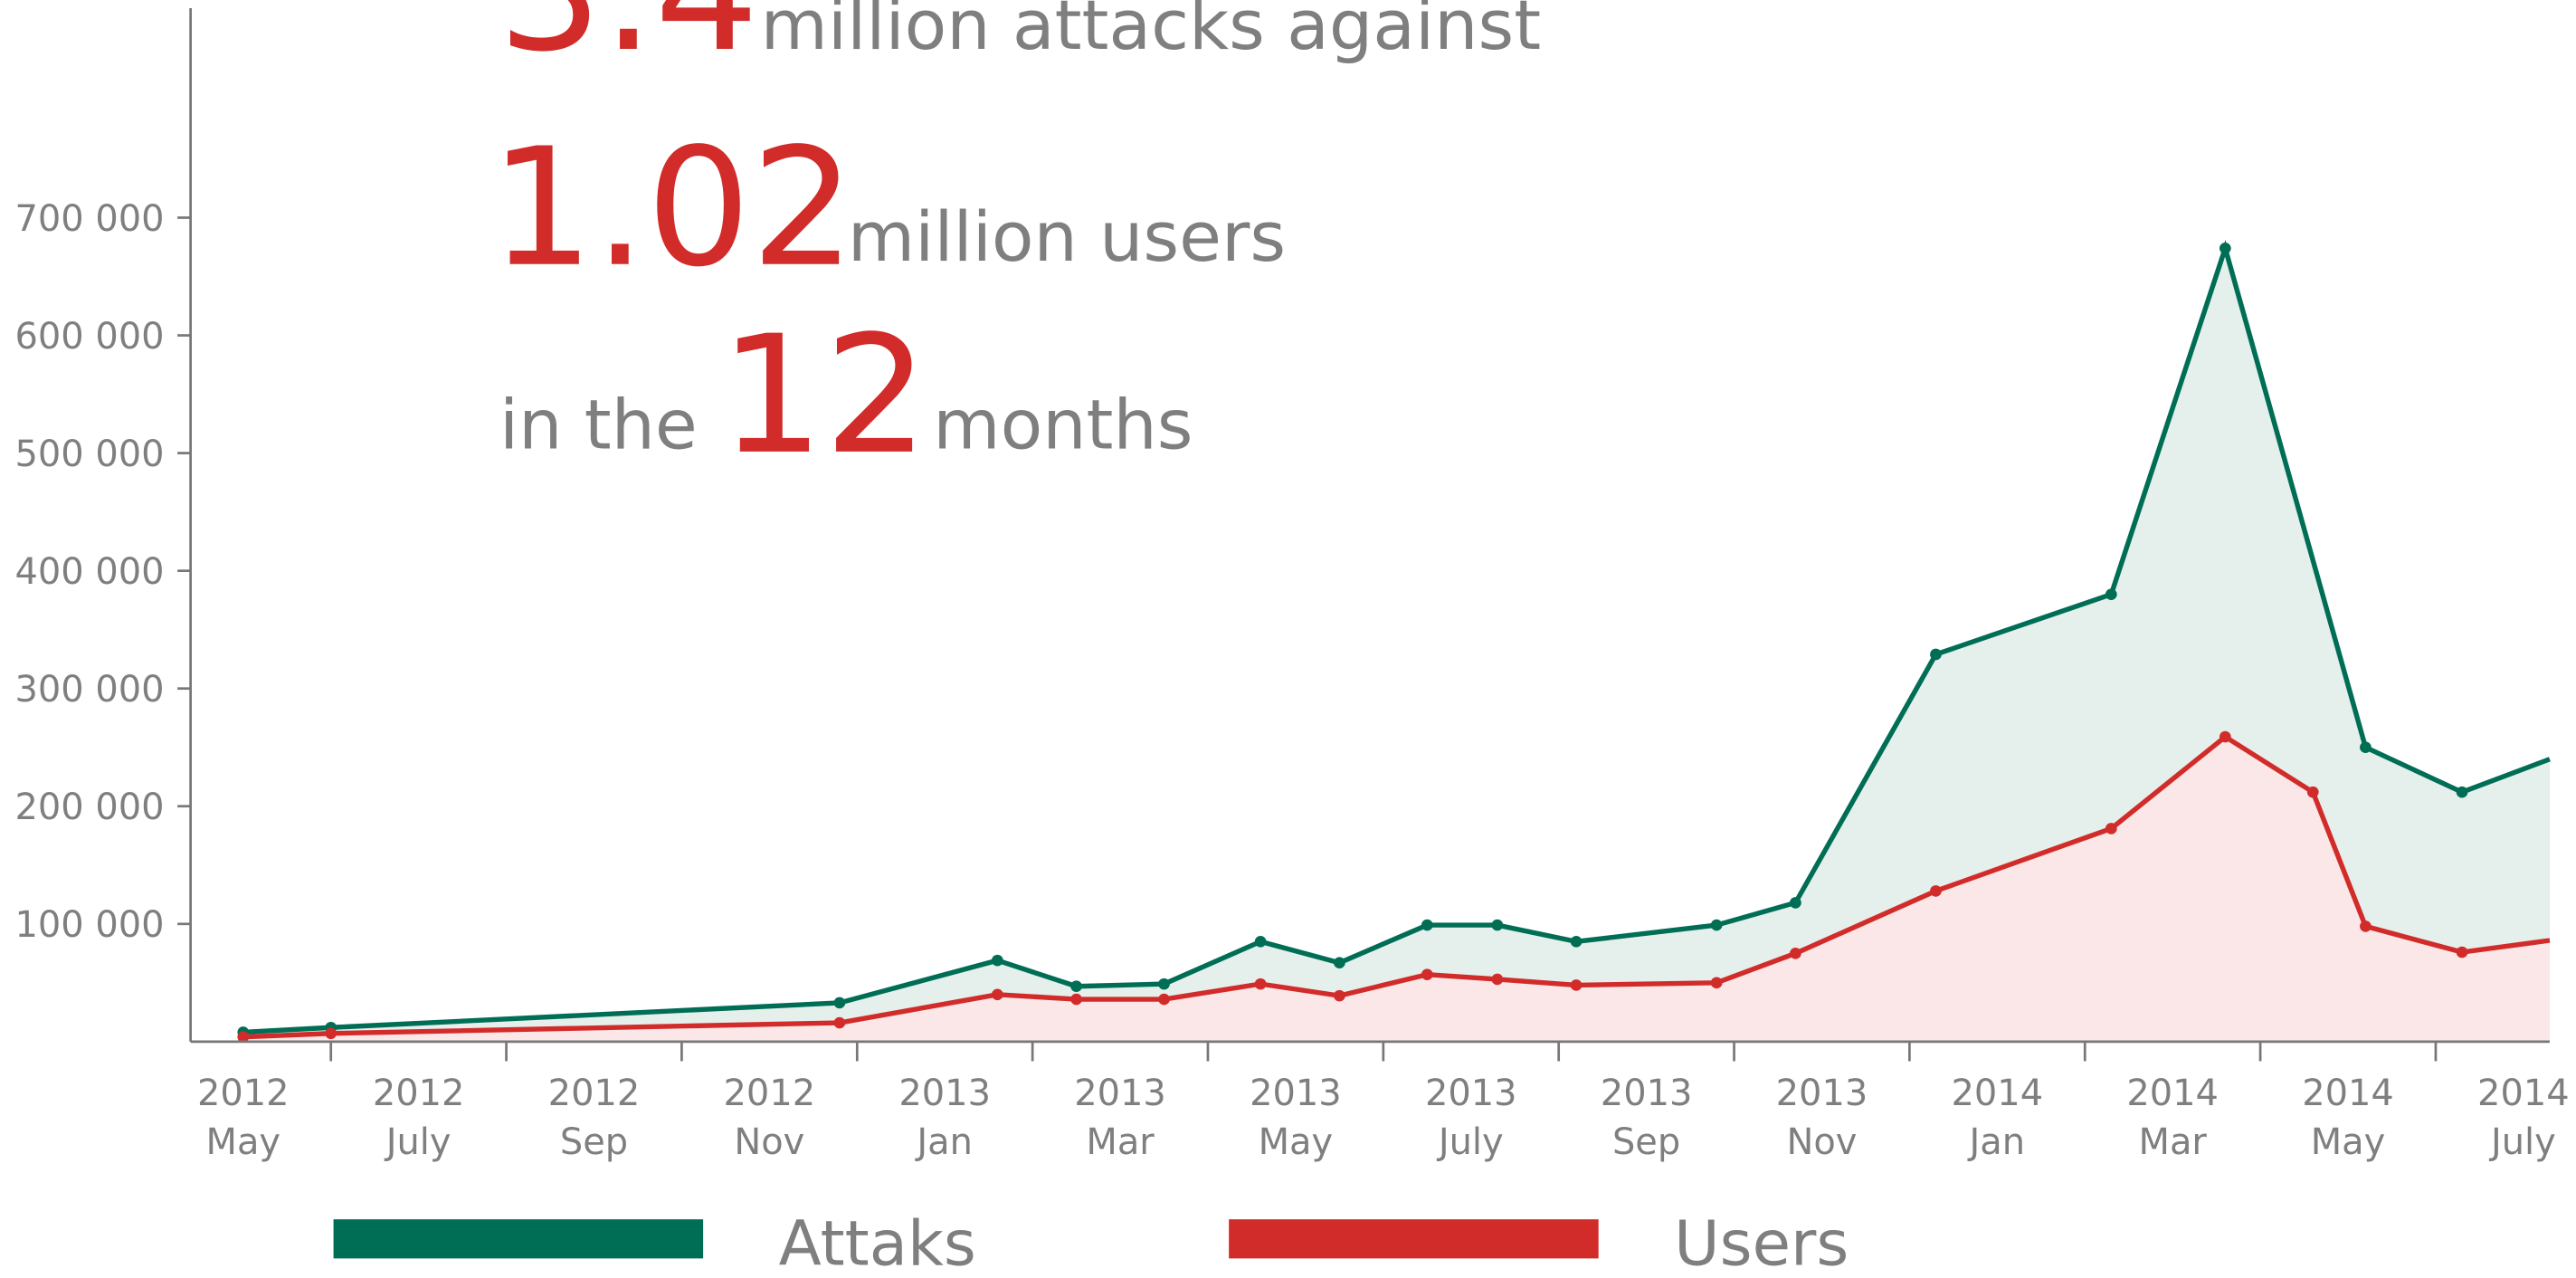 This screenshot has height=1278, width=2576. Describe the element at coordinates (598, 425) in the screenshot. I see `headline-text: in the` at that location.